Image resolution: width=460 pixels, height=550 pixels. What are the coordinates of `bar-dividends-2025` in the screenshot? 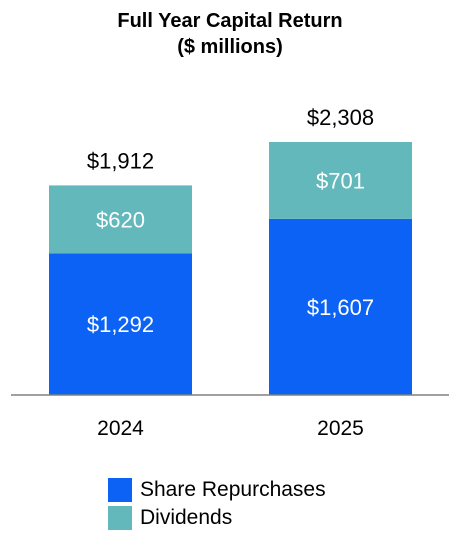 It's located at (340, 180).